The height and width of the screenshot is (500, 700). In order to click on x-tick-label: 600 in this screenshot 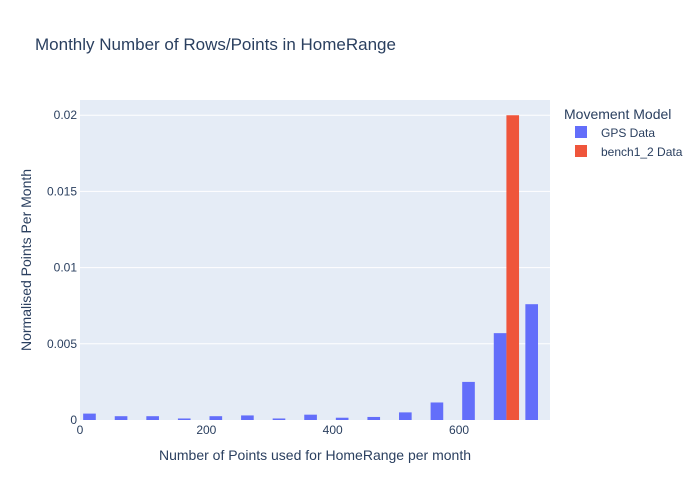, I will do `click(459, 430)`.